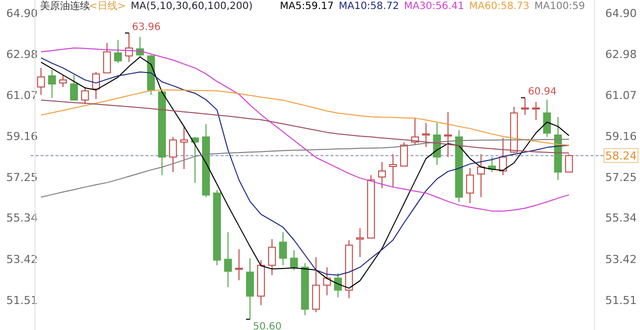  Describe the element at coordinates (434, 6) in the screenshot. I see `text: MA30:56.41` at that location.